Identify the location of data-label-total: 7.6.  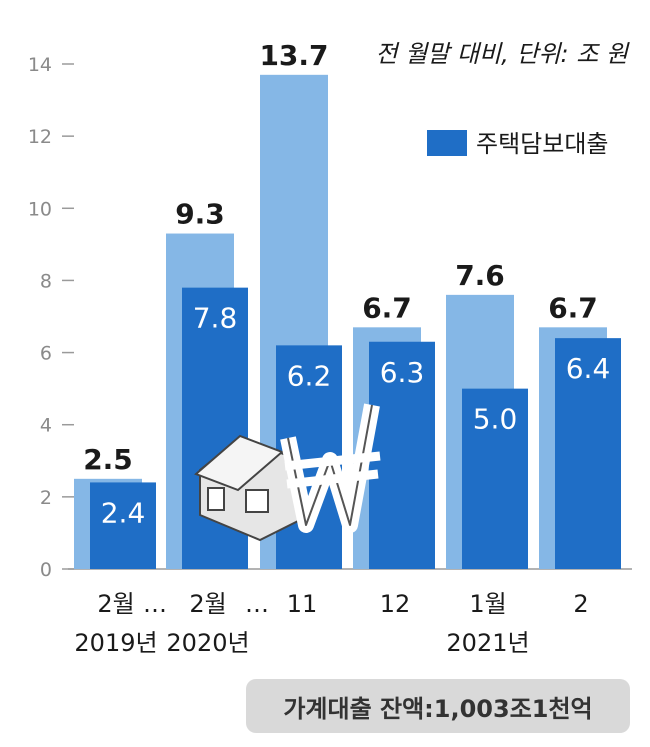
(480, 275).